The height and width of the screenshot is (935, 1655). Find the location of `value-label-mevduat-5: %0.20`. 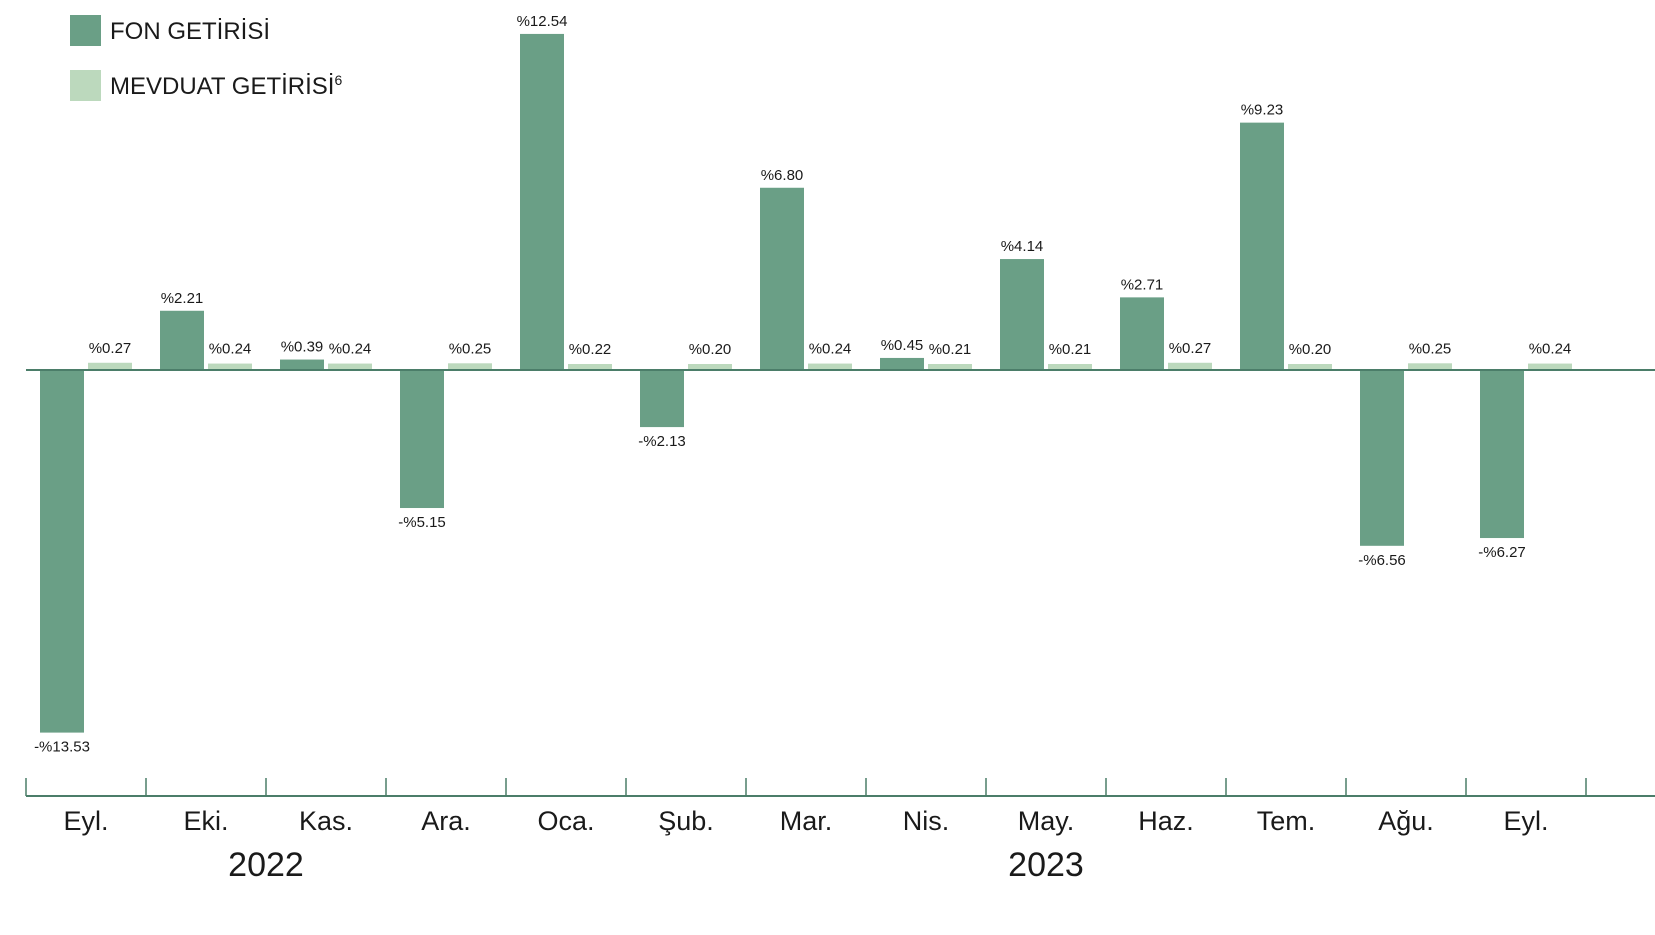

value-label-mevduat-5: %0.20 is located at coordinates (710, 349).